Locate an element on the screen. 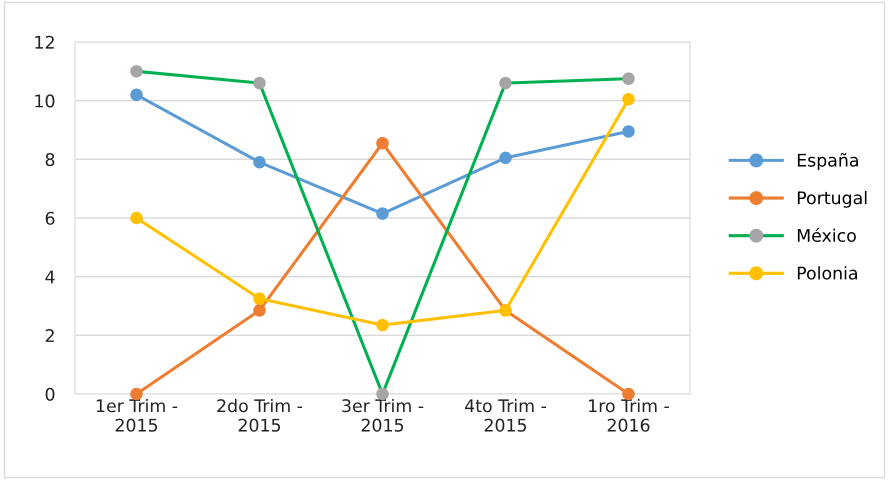 The image size is (889, 480). legend-label: España is located at coordinates (828, 161).